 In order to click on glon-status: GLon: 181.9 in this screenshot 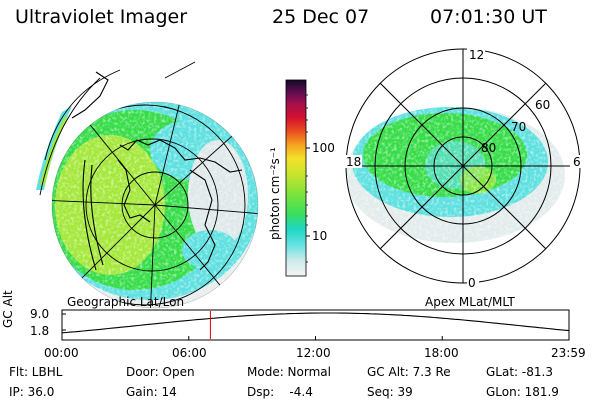, I will do `click(522, 392)`.